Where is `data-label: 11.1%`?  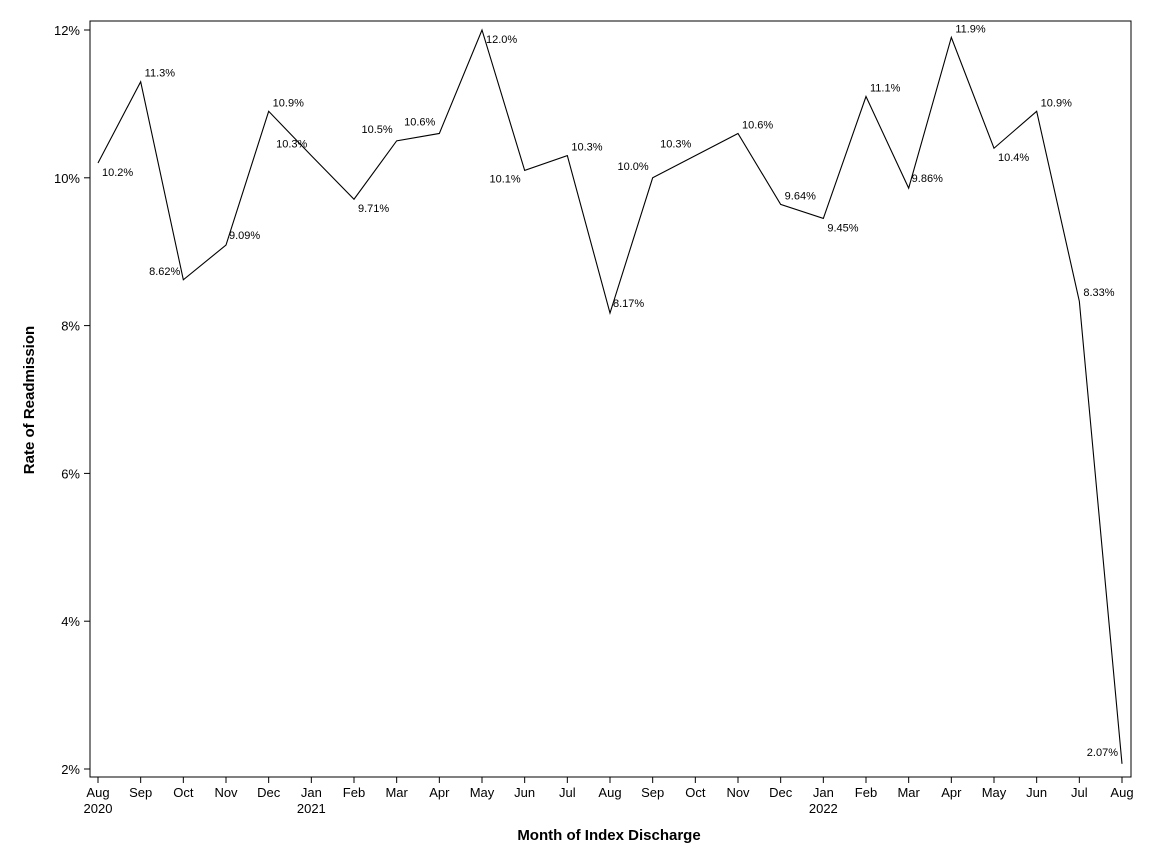
data-label: 11.1% is located at coordinates (885, 89).